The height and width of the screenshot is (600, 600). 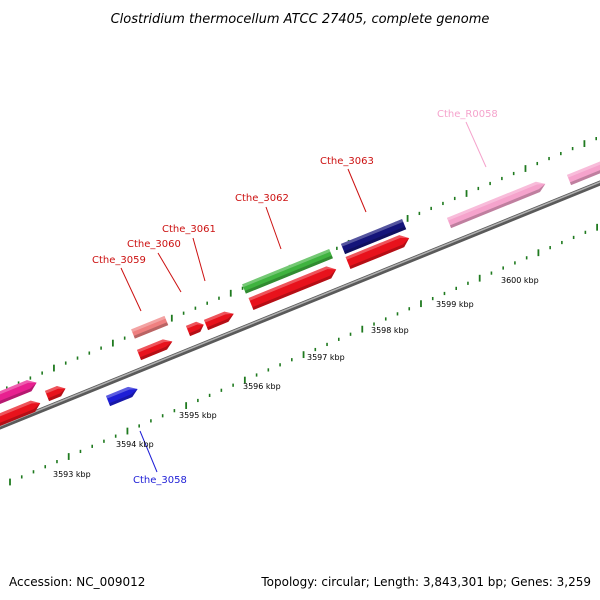 What do you see at coordinates (19, 391) in the screenshot?
I see `gene-magenta-left` at bounding box center [19, 391].